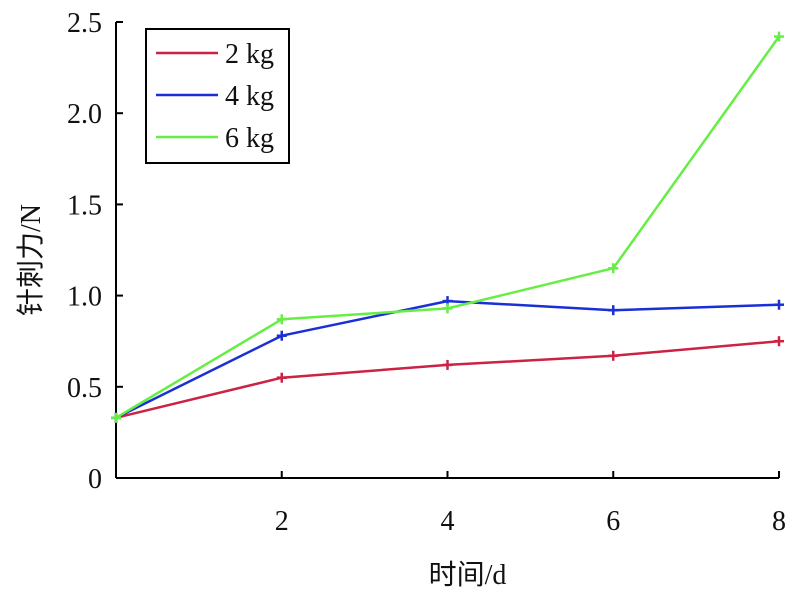  What do you see at coordinates (282, 521) in the screenshot?
I see `x-tick-label: 2` at bounding box center [282, 521].